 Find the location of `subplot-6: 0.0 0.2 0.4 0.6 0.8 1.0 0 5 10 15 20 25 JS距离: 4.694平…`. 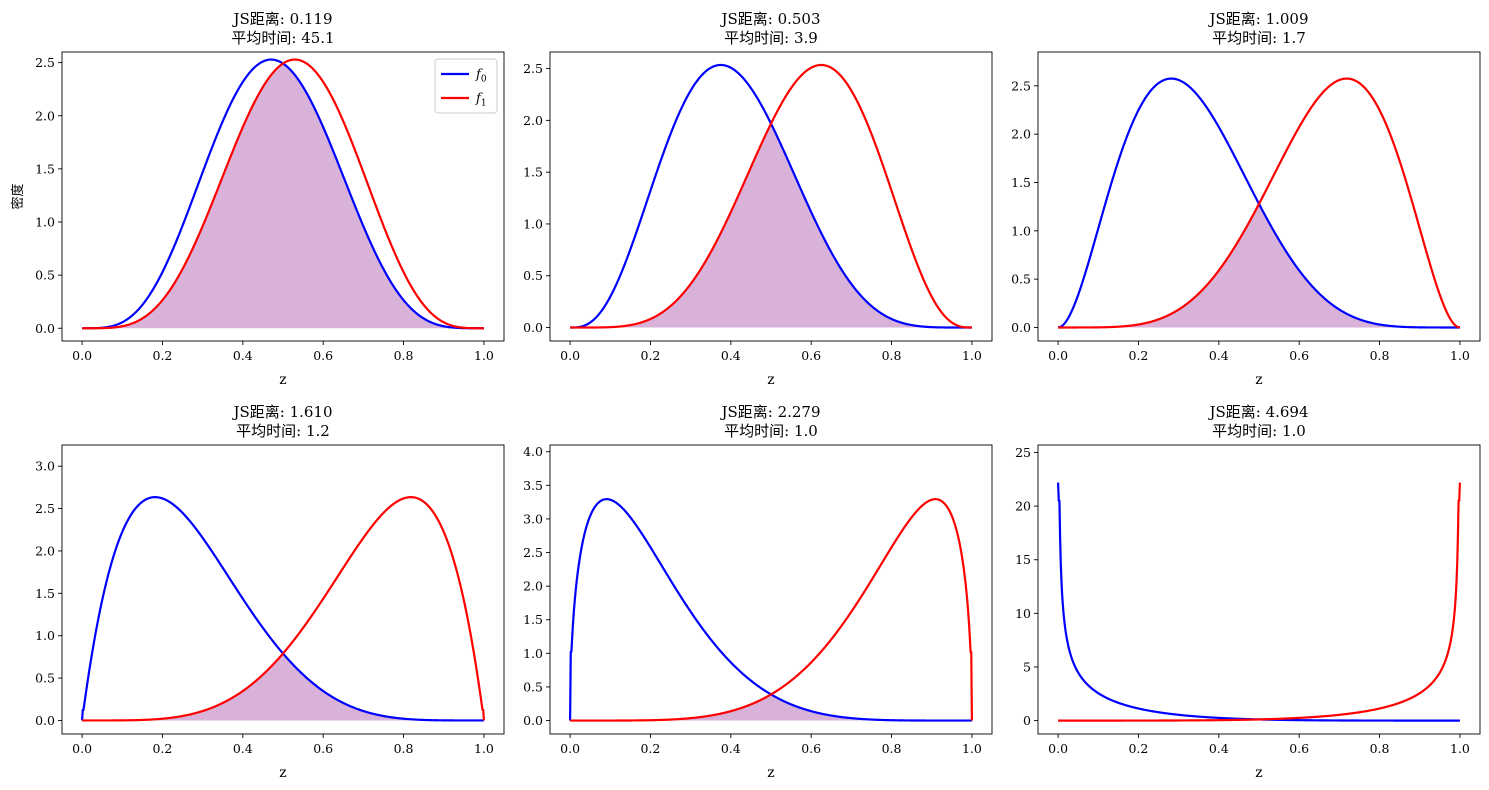

subplot-6: 0.0 0.2 0.4 0.6 0.8 1.0 0 5 10 15 20 25 JS距离: 4.694平… is located at coordinates (1248, 592).